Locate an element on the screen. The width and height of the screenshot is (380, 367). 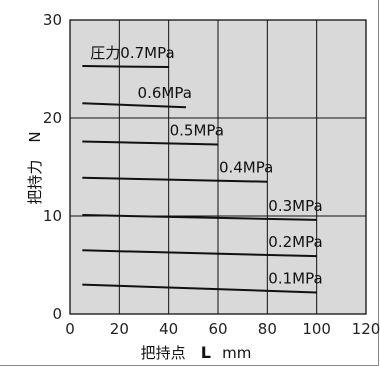
y-axis-label-variable: N is located at coordinates (35, 136).